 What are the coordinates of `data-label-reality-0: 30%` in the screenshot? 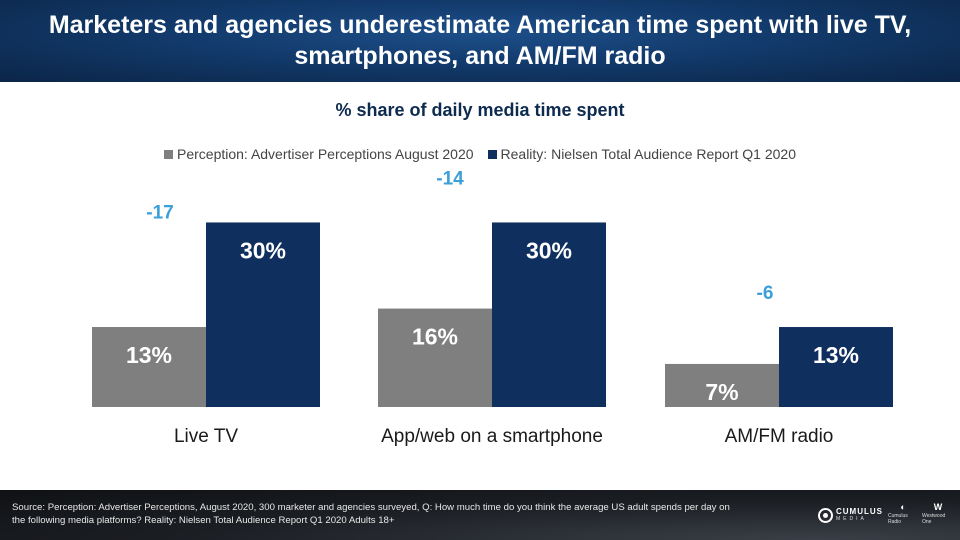 It's located at (263, 250).